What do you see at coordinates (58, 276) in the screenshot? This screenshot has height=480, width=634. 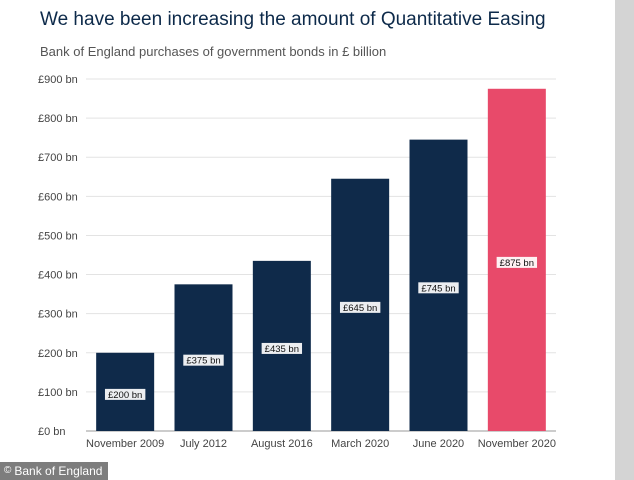 I see `y-tick-label: £400 bn` at bounding box center [58, 276].